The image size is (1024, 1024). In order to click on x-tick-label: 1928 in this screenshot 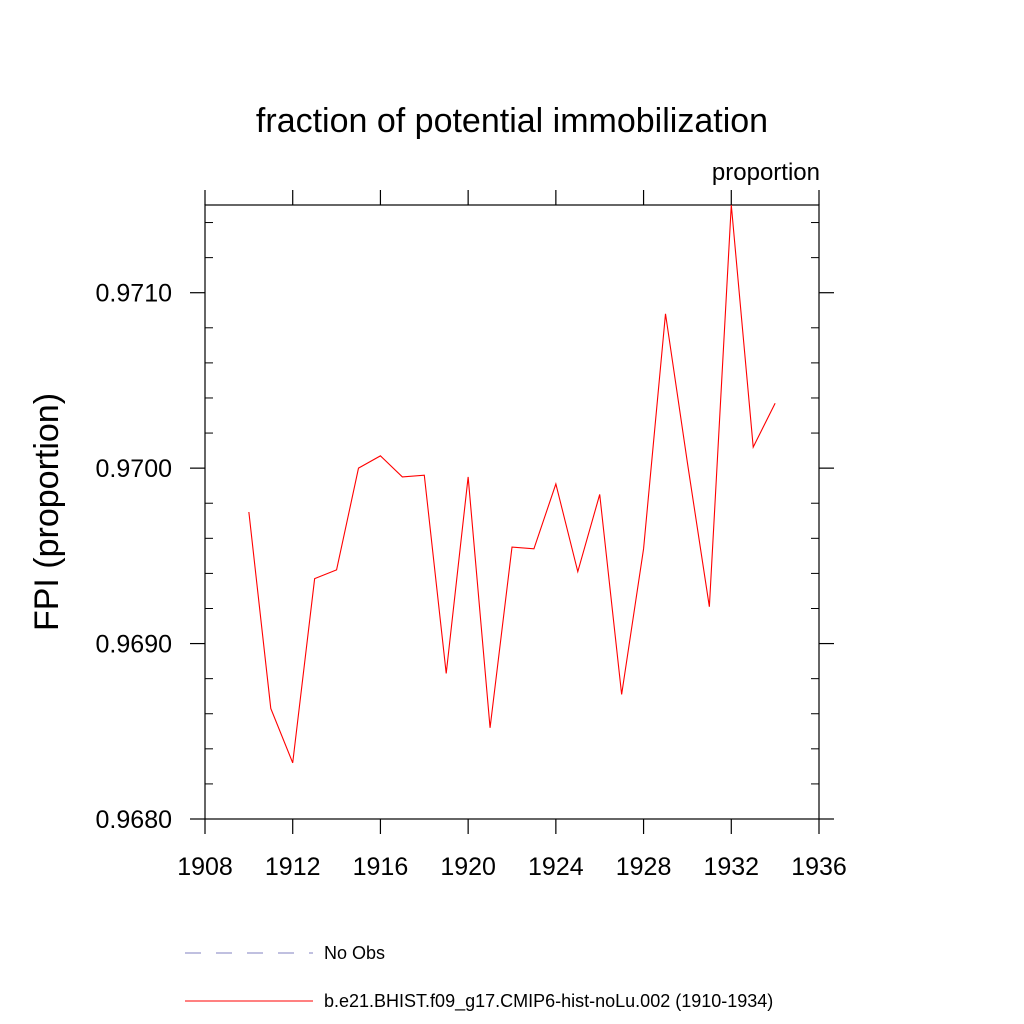, I will do `click(644, 867)`.